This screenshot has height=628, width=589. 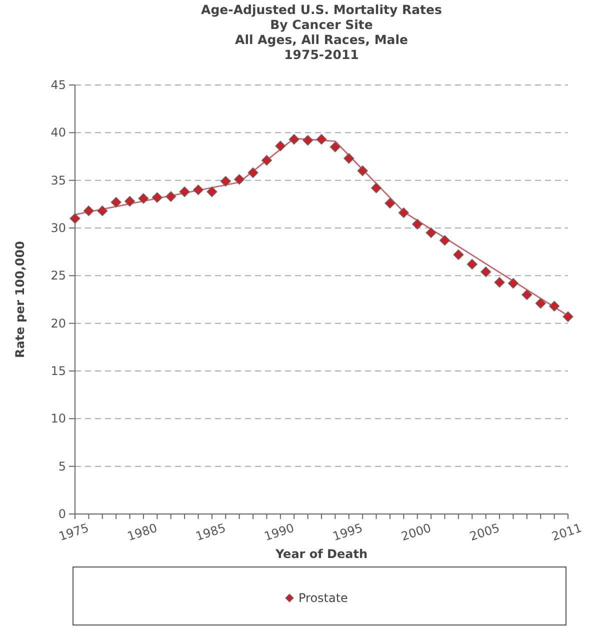 I want to click on x-tick-label: 1985, so click(x=211, y=532).